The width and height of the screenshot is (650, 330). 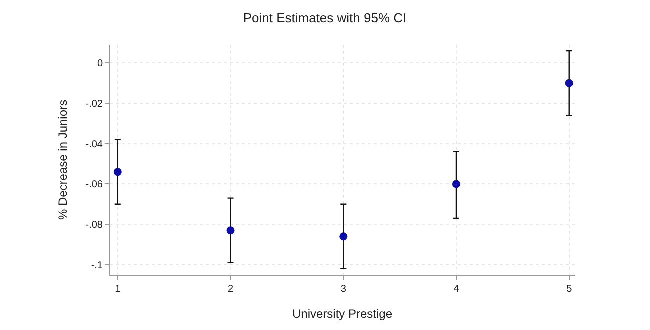 I want to click on x-tick-label: 1, so click(x=118, y=289).